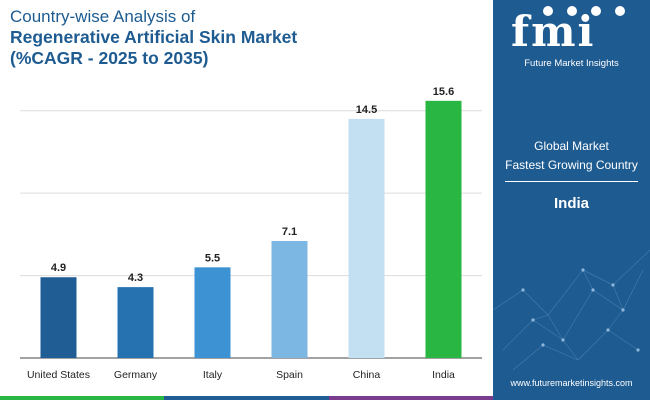  What do you see at coordinates (443, 375) in the screenshot?
I see `category-label: India` at bounding box center [443, 375].